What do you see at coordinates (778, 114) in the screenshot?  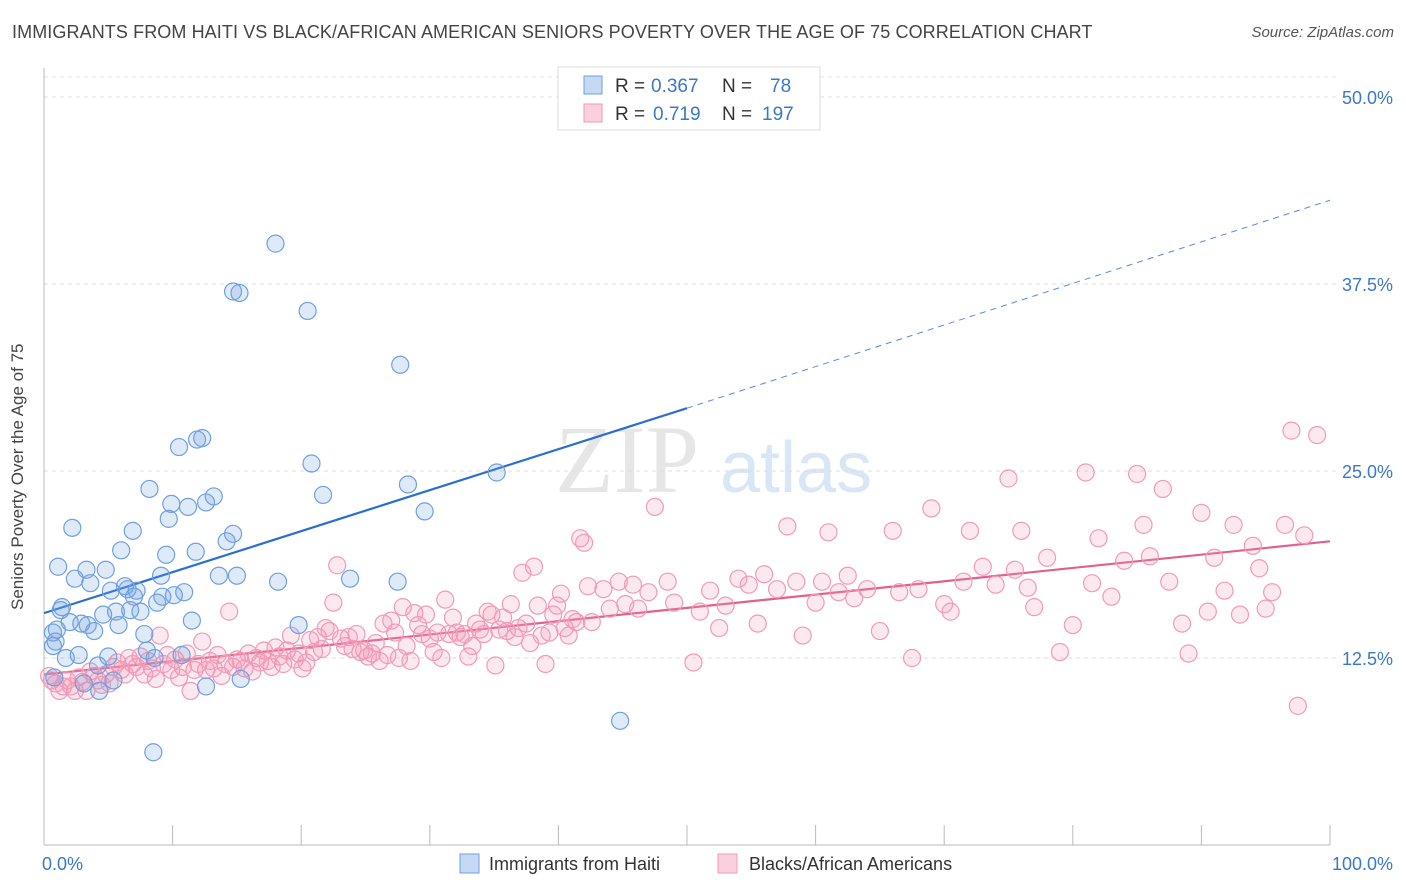 I see `legend-n-value-2: 197` at bounding box center [778, 114].